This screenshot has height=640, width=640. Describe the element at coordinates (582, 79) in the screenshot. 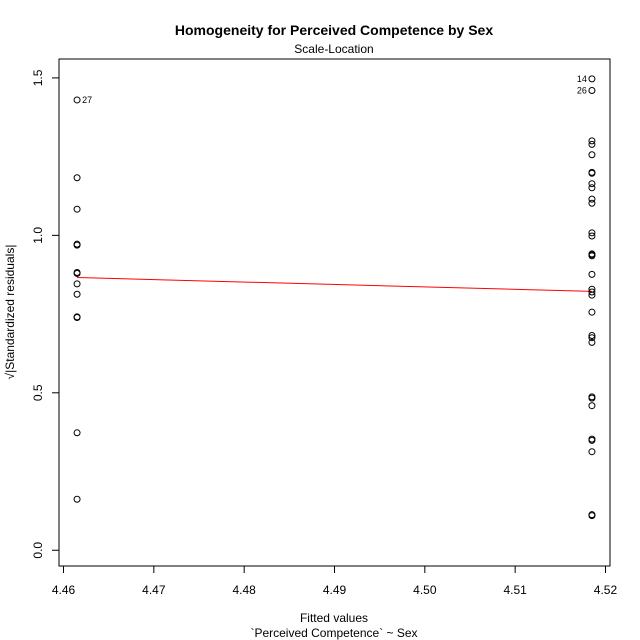

I see `point-label: 14` at that location.